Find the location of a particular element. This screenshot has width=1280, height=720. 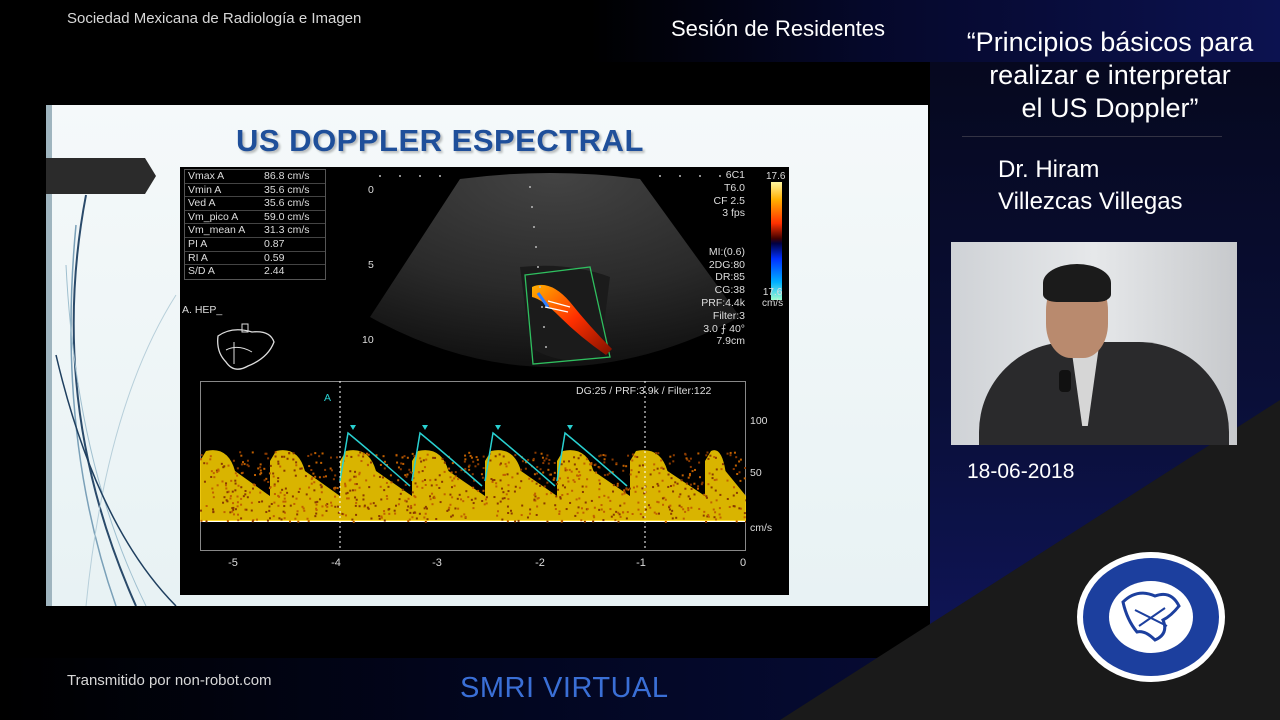

measurement-row: Vmin A 35.6 cm/s is located at coordinates (255, 191).